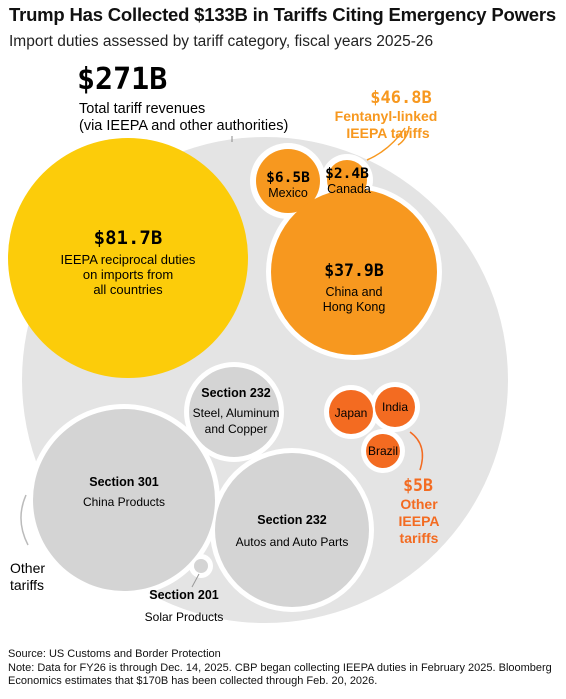  I want to click on japan-bubble, so click(351, 412).